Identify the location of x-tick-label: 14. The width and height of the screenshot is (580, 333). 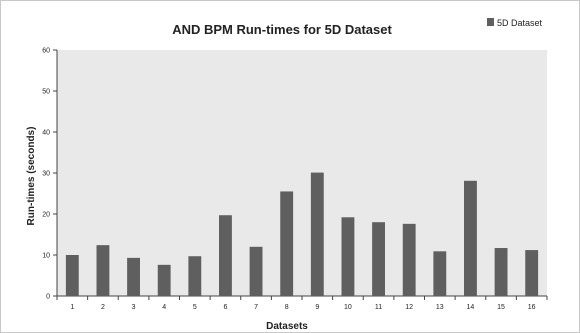
(471, 307).